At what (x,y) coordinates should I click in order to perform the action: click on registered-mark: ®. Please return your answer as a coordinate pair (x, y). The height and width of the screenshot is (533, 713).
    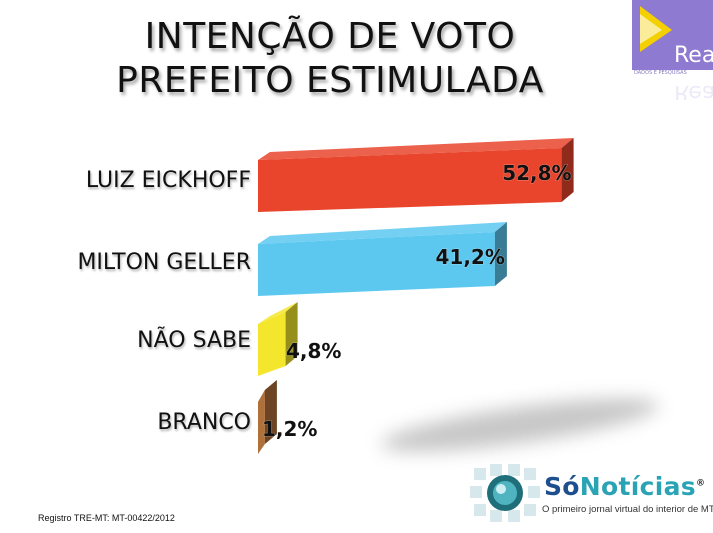
    Looking at the image, I should click on (700, 483).